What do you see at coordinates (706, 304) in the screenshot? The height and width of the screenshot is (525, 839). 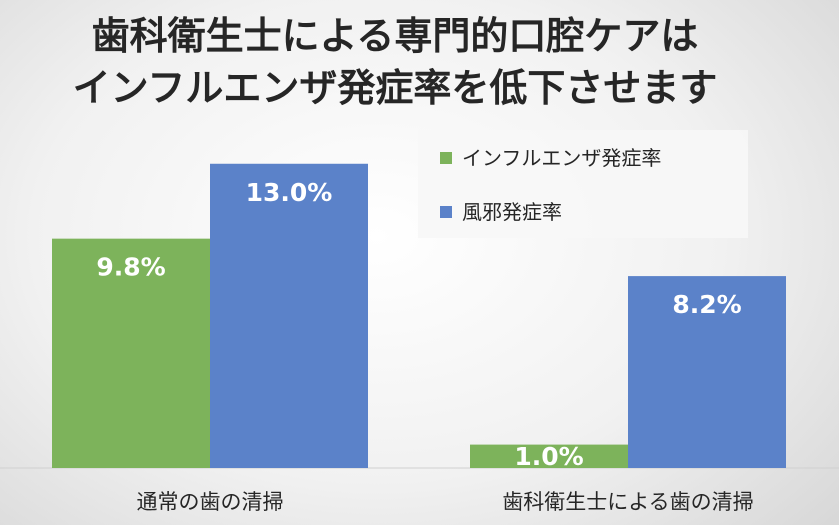 I see `data-label-2-2: 8.2%` at bounding box center [706, 304].